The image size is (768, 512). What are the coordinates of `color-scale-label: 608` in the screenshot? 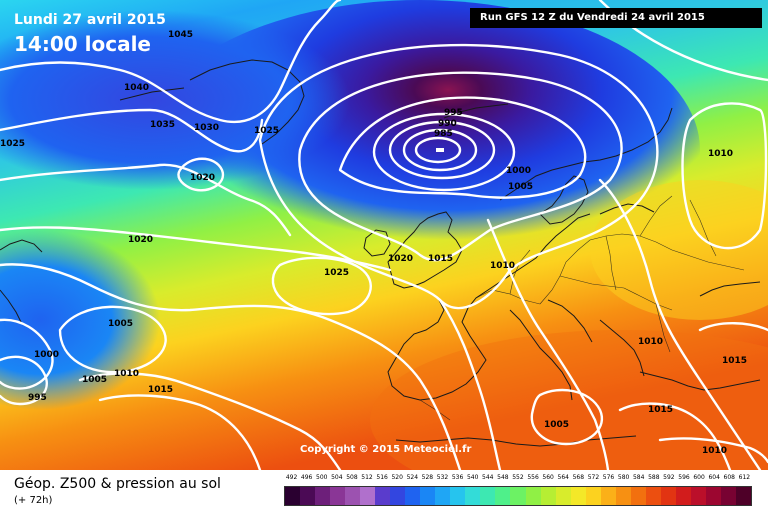 It's located at (729, 477).